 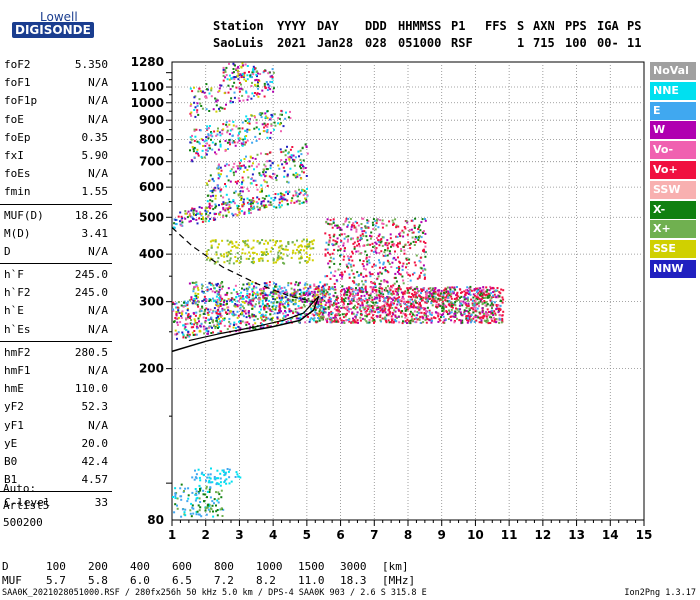 I want to click on legend-item-e: E, so click(x=673, y=110).